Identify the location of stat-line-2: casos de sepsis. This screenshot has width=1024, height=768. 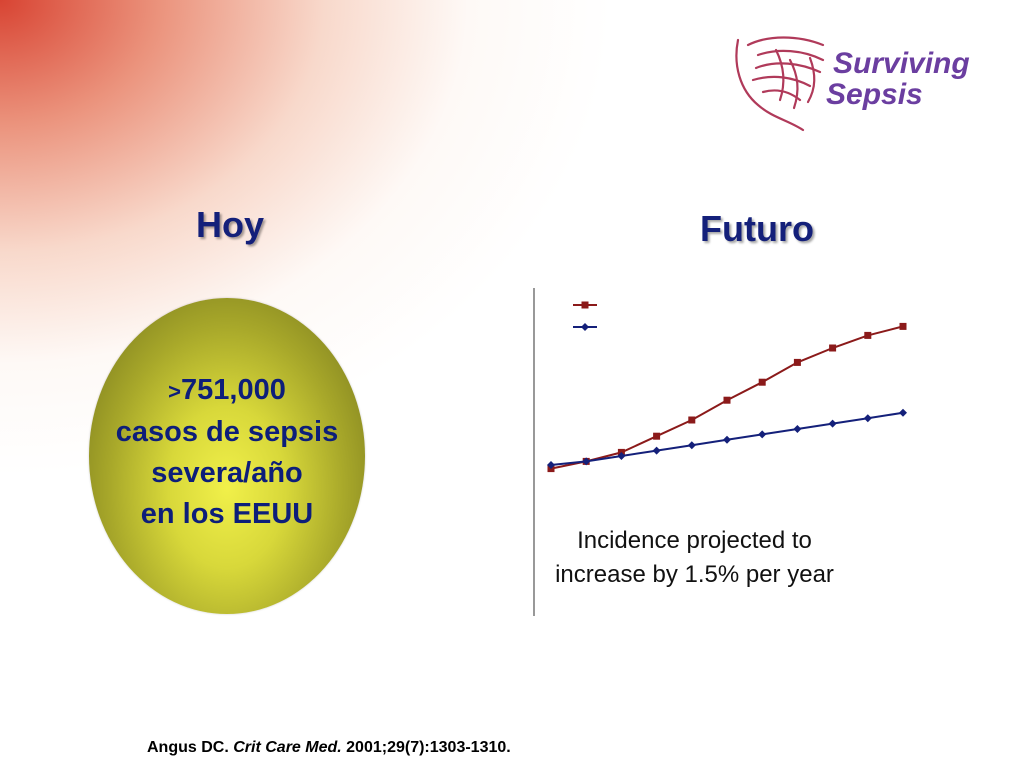
(227, 432).